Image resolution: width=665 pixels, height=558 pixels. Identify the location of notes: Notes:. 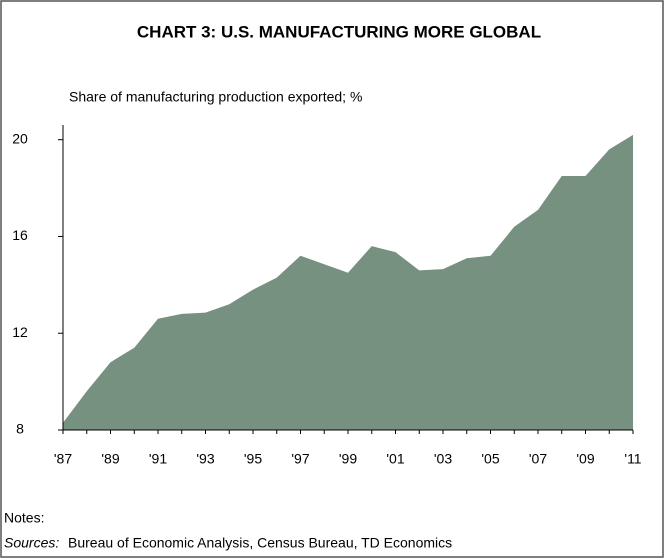
(24, 518).